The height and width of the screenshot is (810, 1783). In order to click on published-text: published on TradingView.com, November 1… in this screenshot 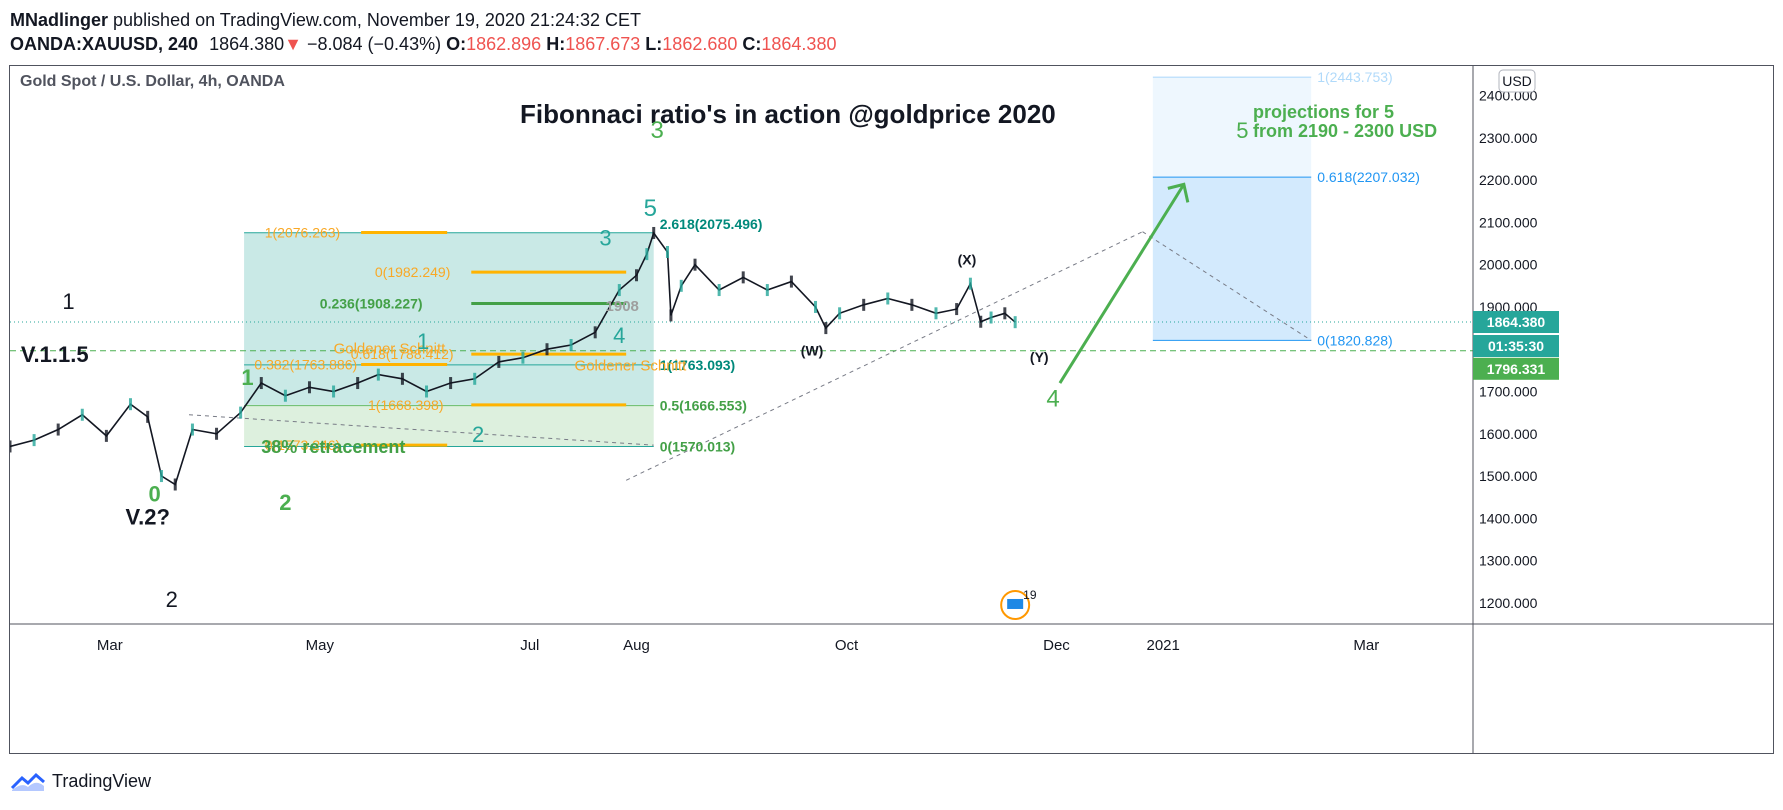, I will do `click(377, 20)`.